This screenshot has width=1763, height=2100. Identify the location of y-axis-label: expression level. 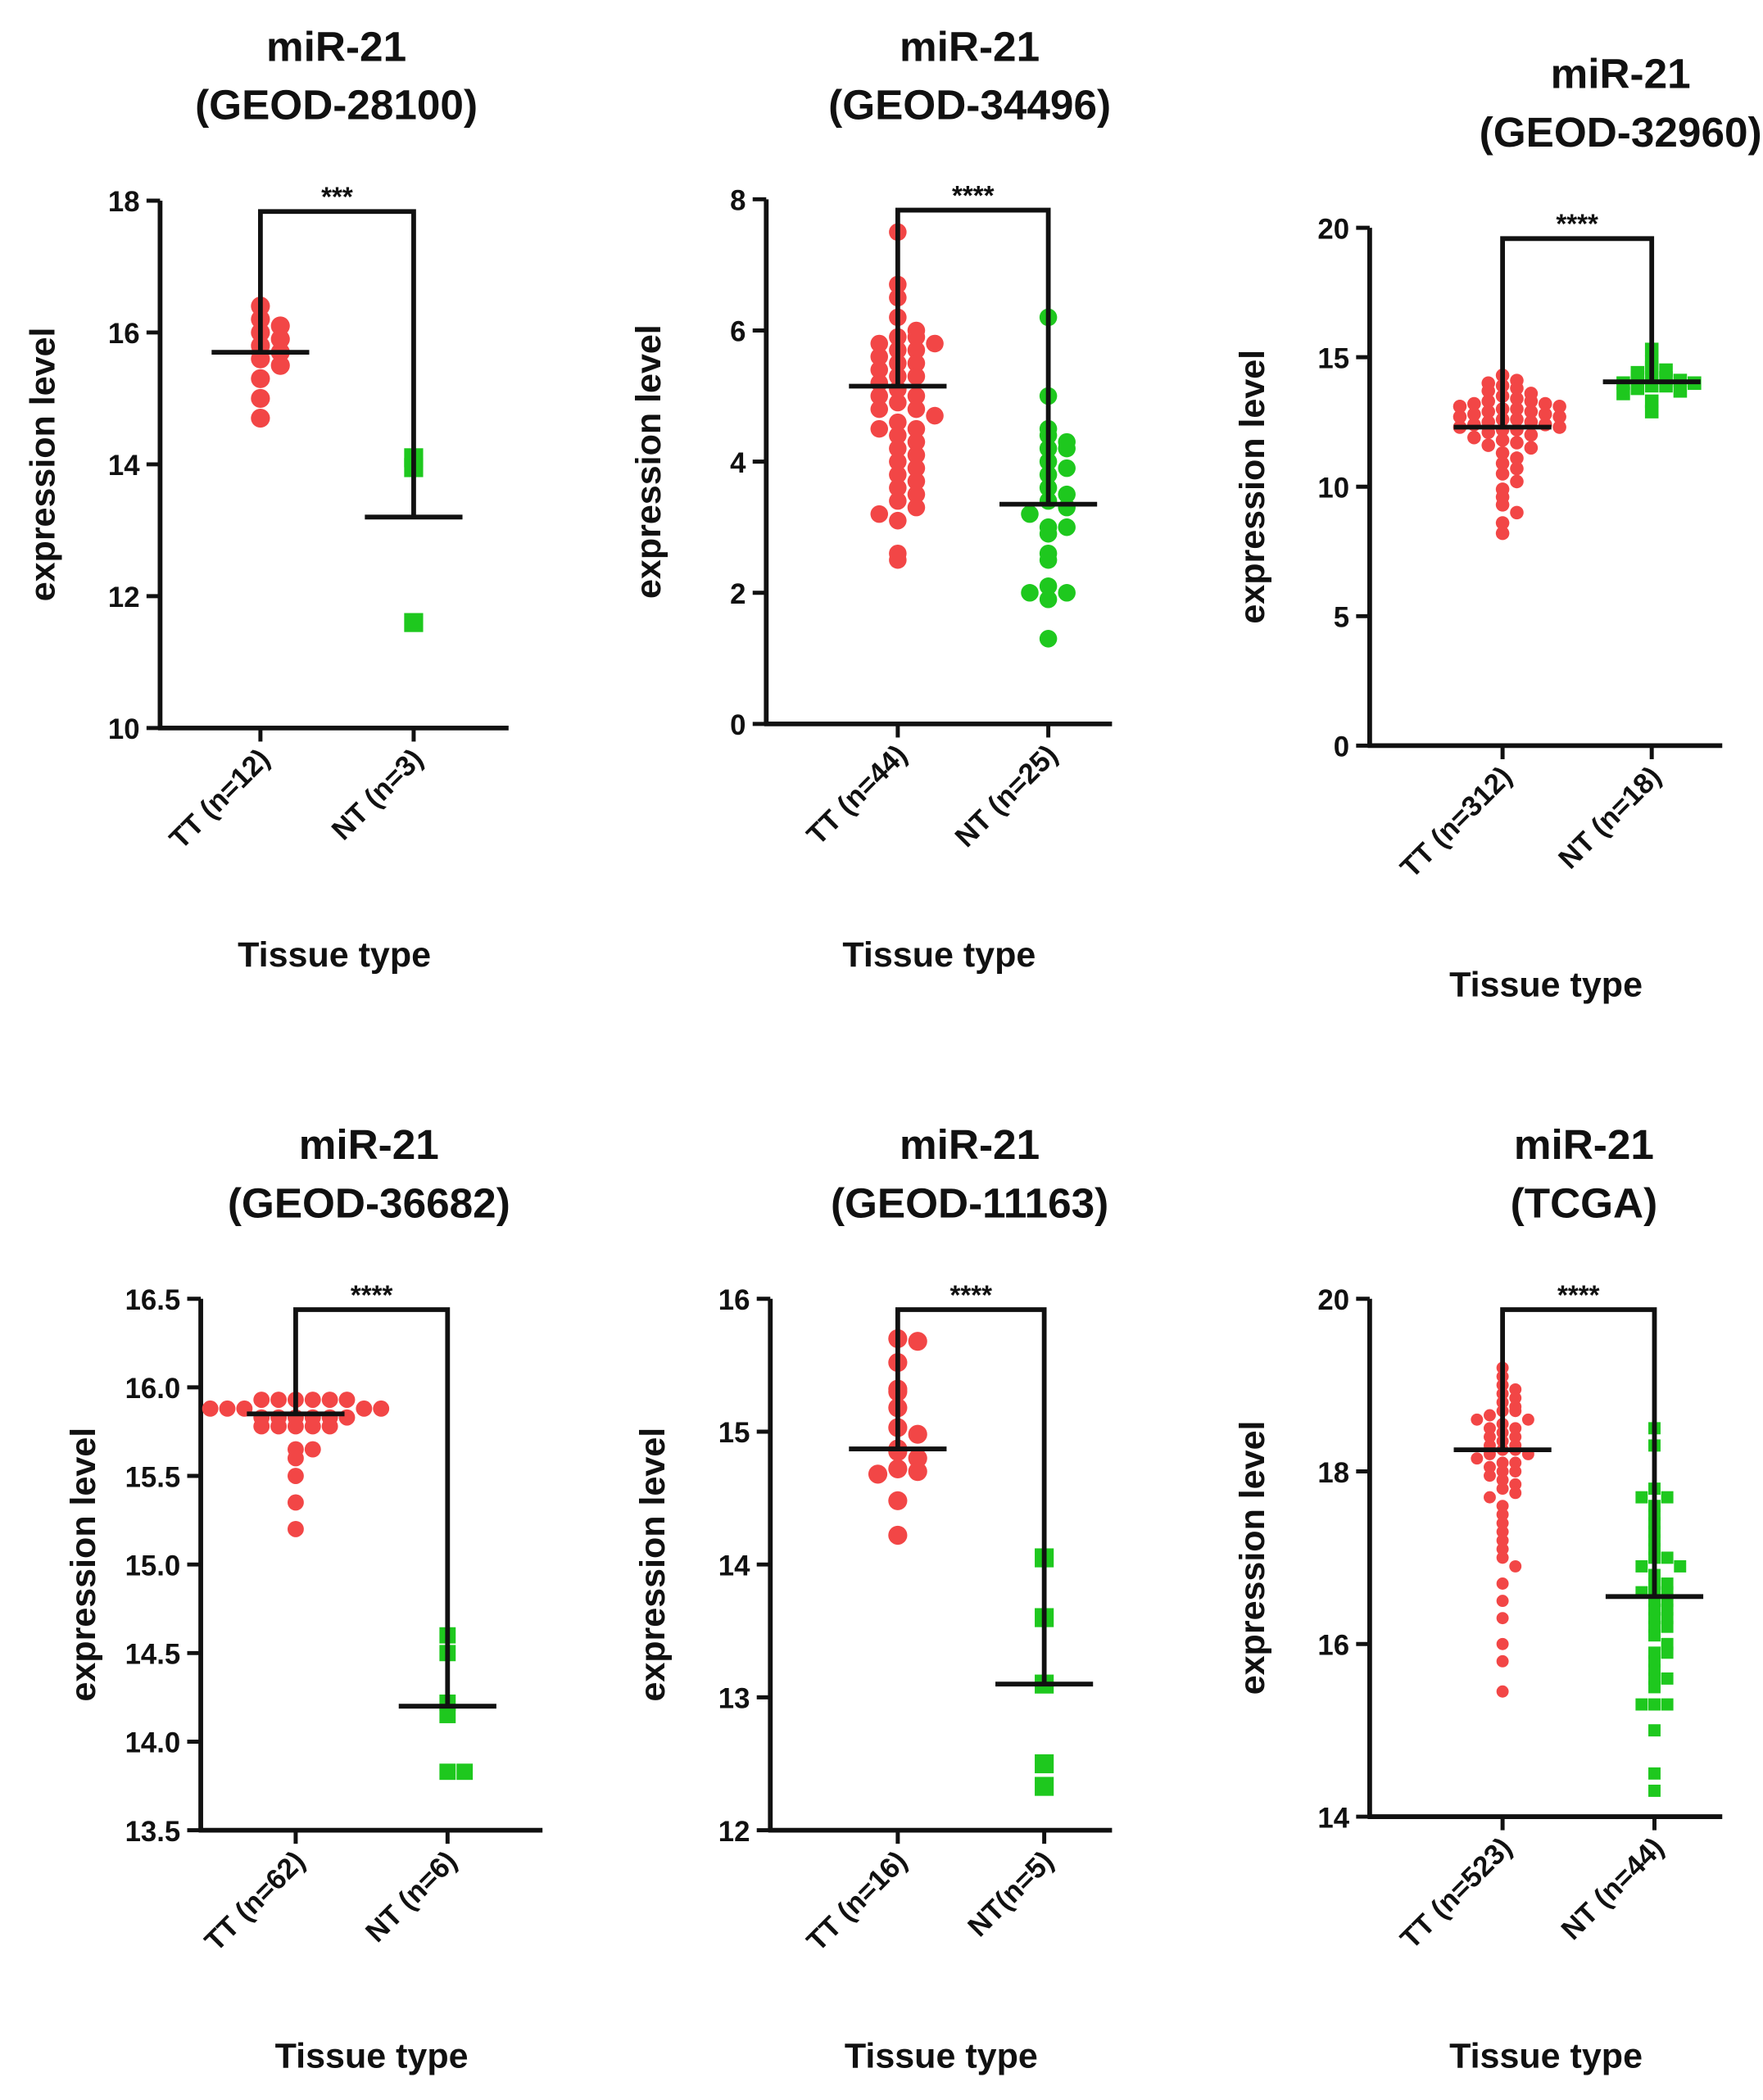
(83, 1565).